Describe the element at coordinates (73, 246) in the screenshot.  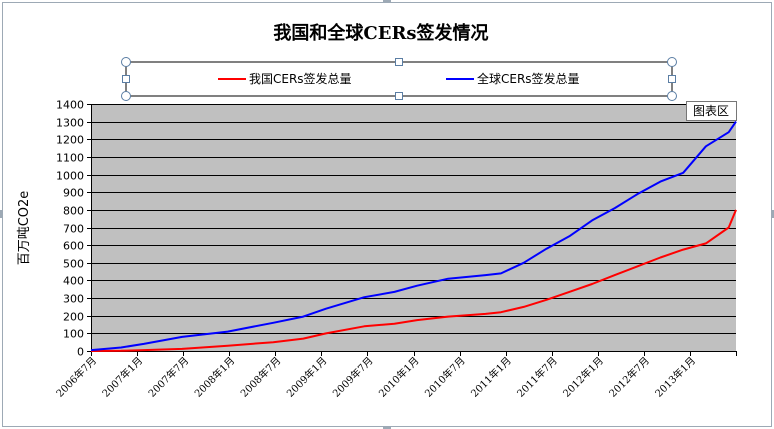
I see `y-tick-label: 600` at that location.